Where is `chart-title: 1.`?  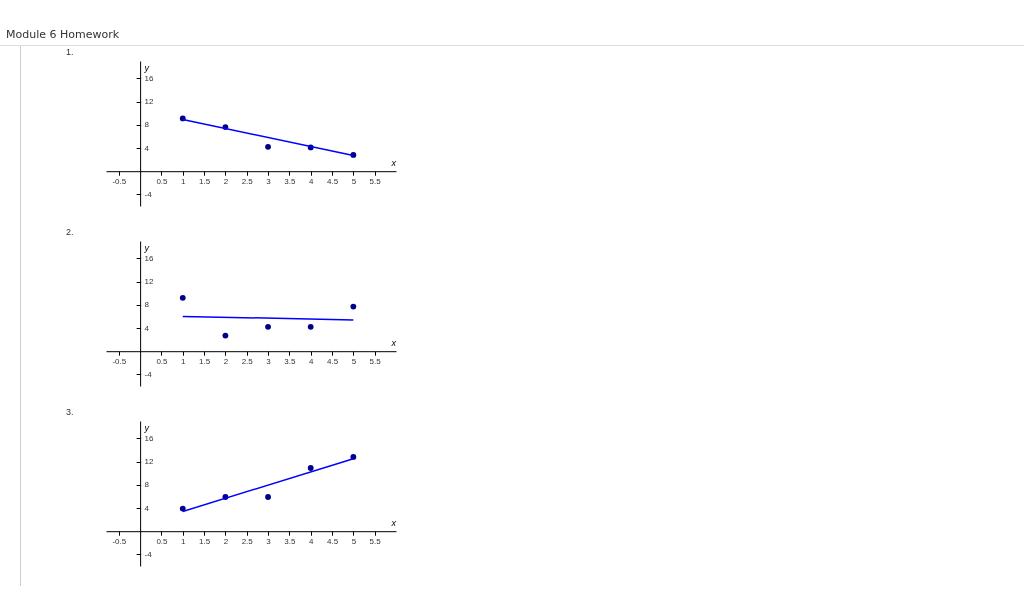
chart-title: 1. is located at coordinates (70, 52).